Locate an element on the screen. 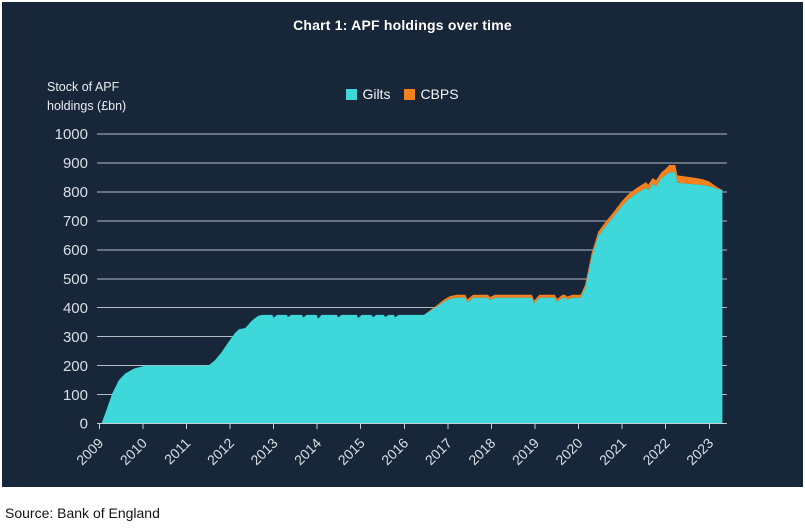  svg-text: 2020 is located at coordinates (568, 451).